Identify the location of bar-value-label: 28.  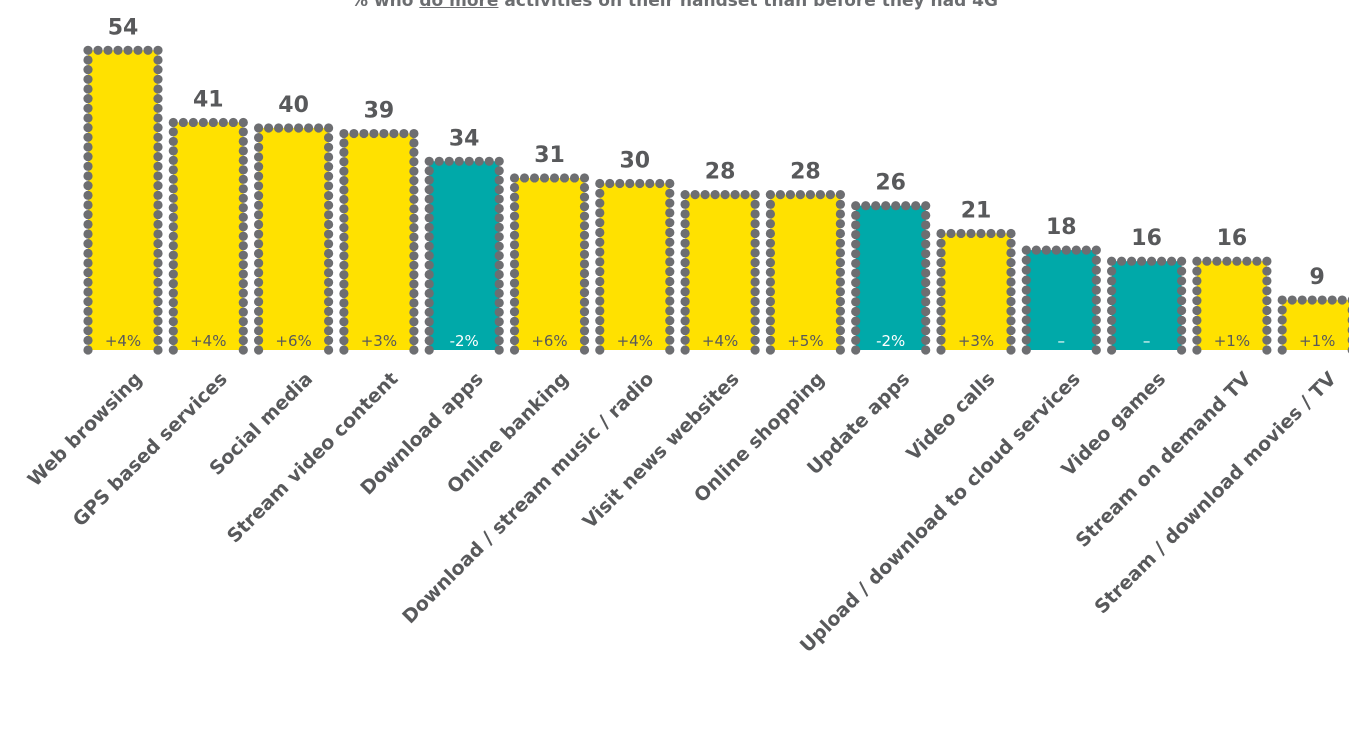
(805, 172).